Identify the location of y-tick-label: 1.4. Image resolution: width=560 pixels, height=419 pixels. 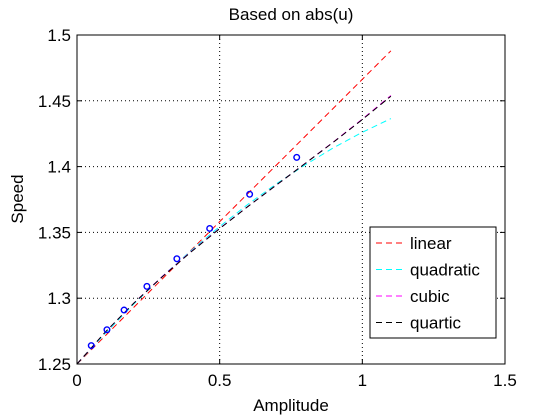
(59, 167).